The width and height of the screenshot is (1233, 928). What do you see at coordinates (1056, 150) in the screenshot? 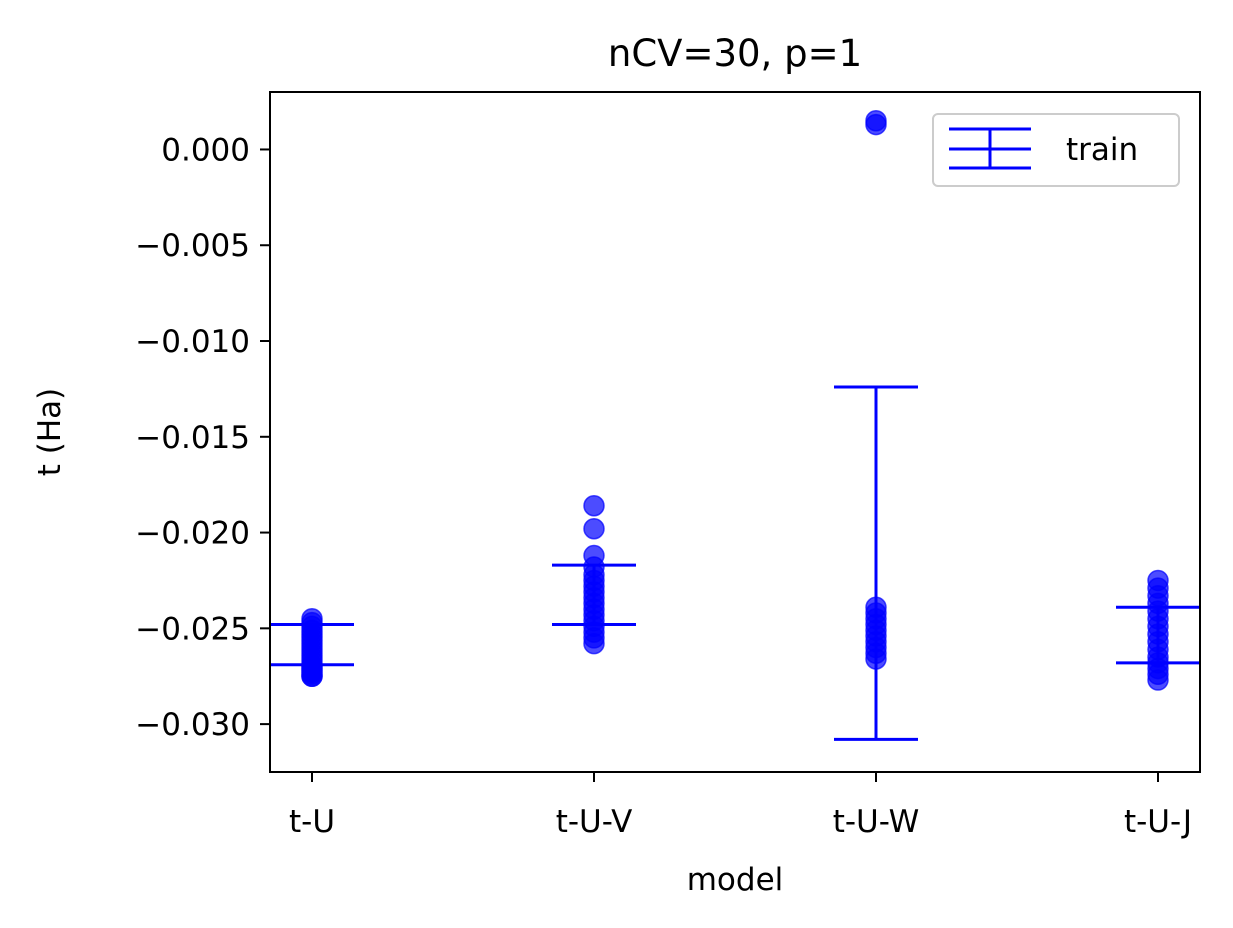
I see `legend: train` at bounding box center [1056, 150].